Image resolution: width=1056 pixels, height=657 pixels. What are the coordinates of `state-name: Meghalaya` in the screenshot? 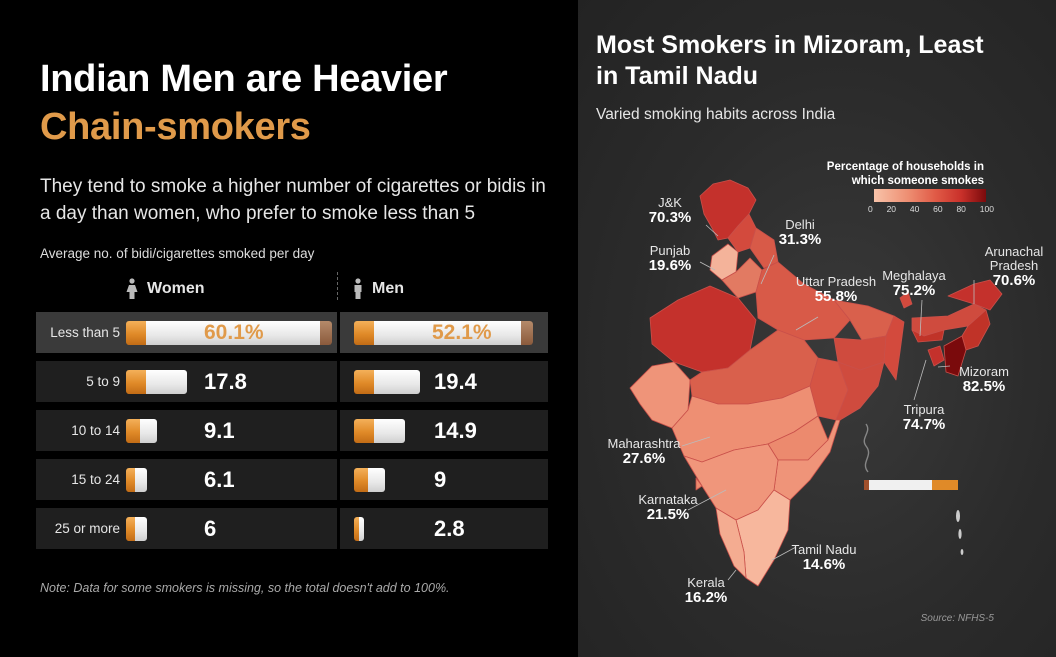 It's located at (914, 275).